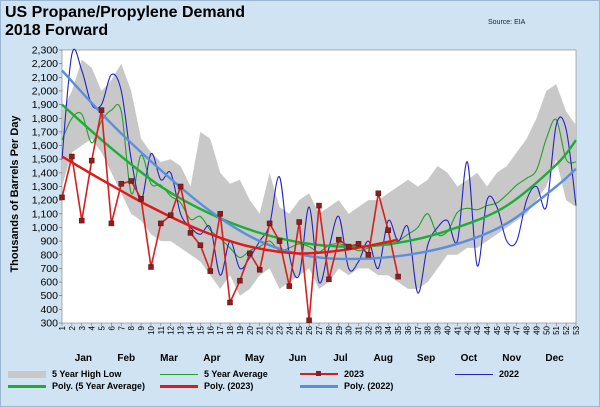 The width and height of the screenshot is (600, 407). What do you see at coordinates (383, 358) in the screenshot?
I see `month-label-aug: Aug` at bounding box center [383, 358].